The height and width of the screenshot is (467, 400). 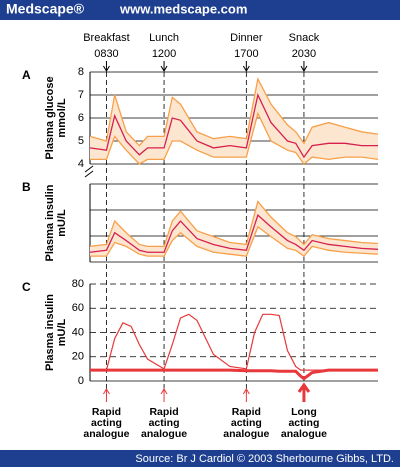 I want to click on y-axis-label: mmol/L, so click(x=62, y=117).